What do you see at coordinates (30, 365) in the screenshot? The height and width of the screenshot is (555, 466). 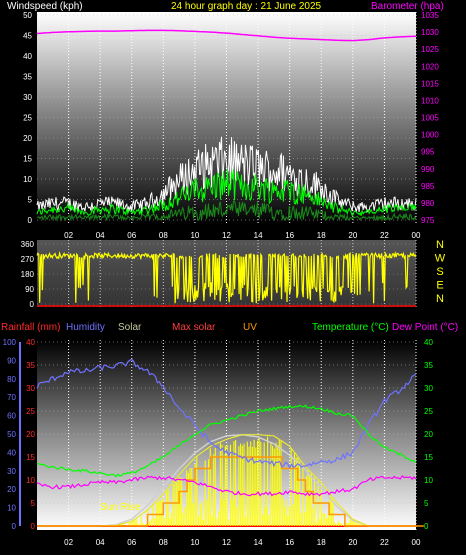 I see `y-tick-label-rain: 35` at bounding box center [30, 365].